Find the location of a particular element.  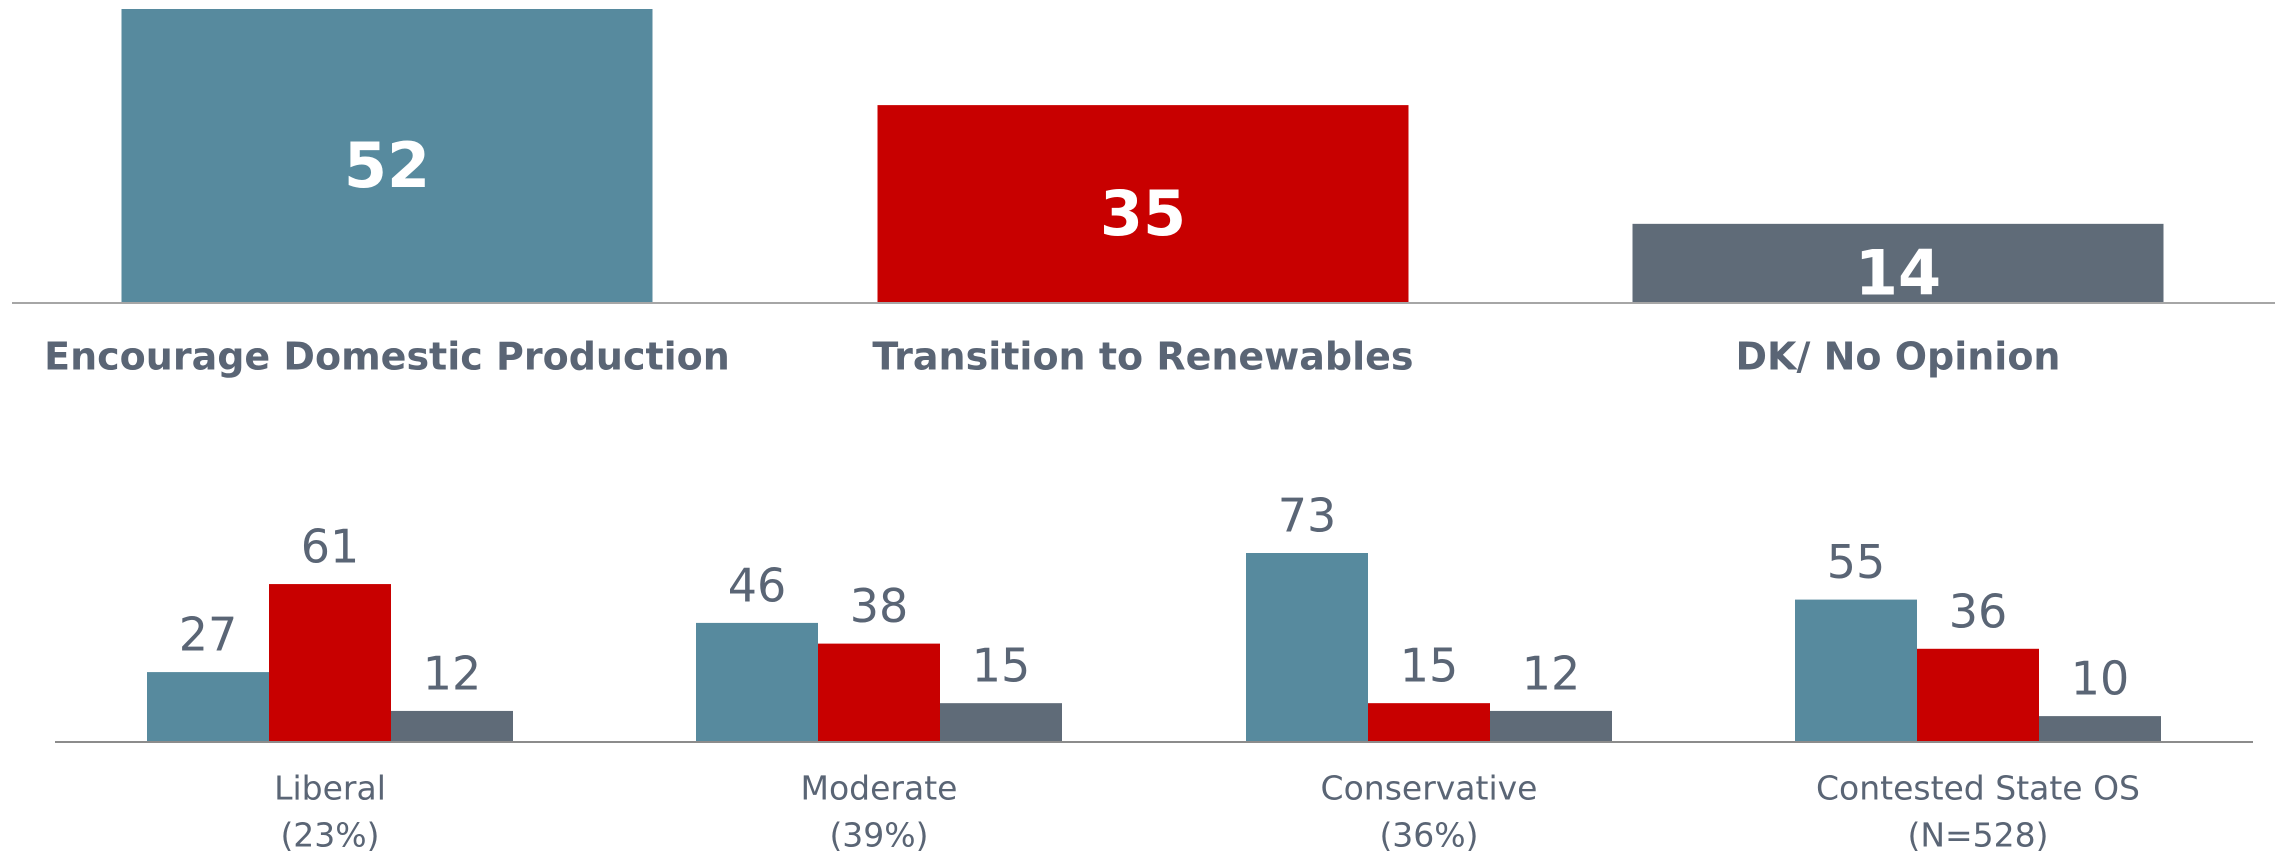

value-label: 55 is located at coordinates (1856, 562).